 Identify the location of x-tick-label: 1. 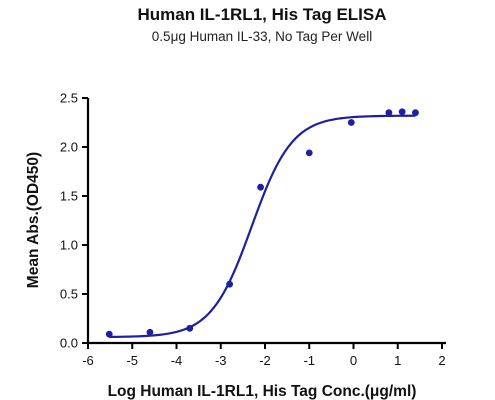
(397, 360).